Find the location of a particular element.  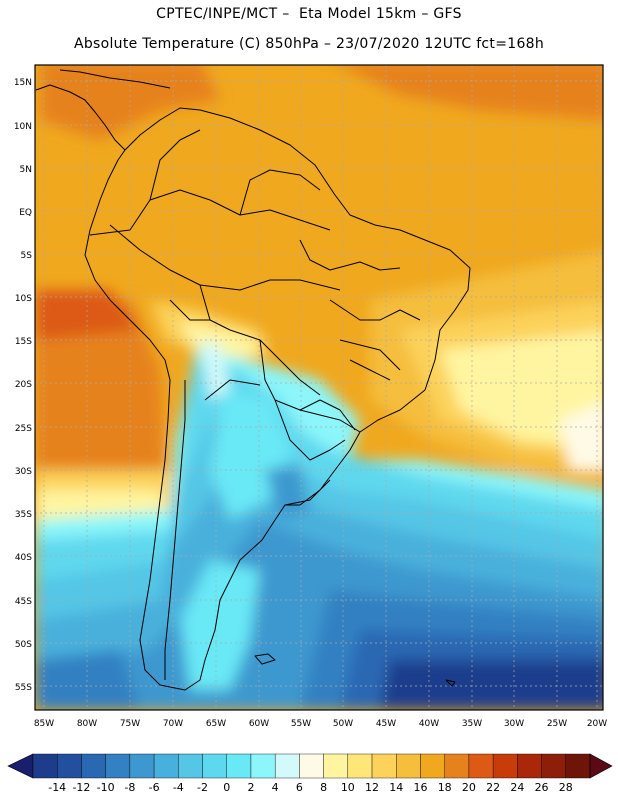

lon-label: 60W is located at coordinates (259, 724).